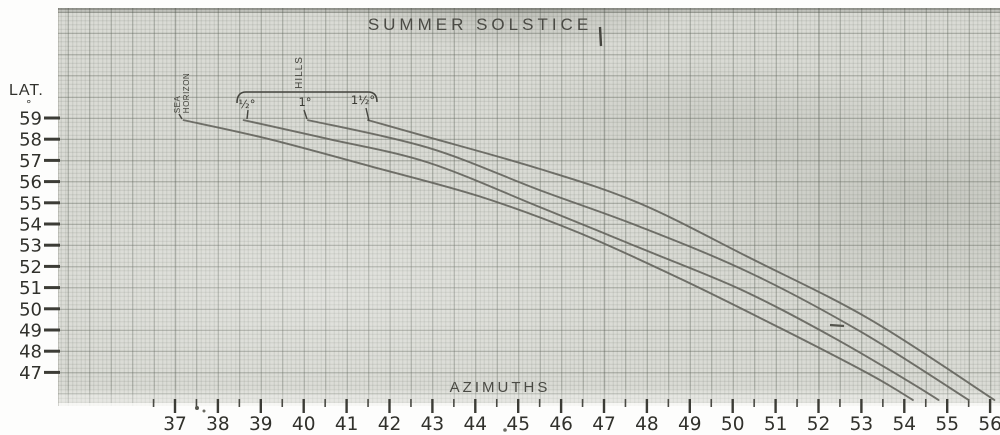 The image size is (1000, 435). What do you see at coordinates (261, 424) in the screenshot?
I see `azimuth-tick-label: 39` at bounding box center [261, 424].